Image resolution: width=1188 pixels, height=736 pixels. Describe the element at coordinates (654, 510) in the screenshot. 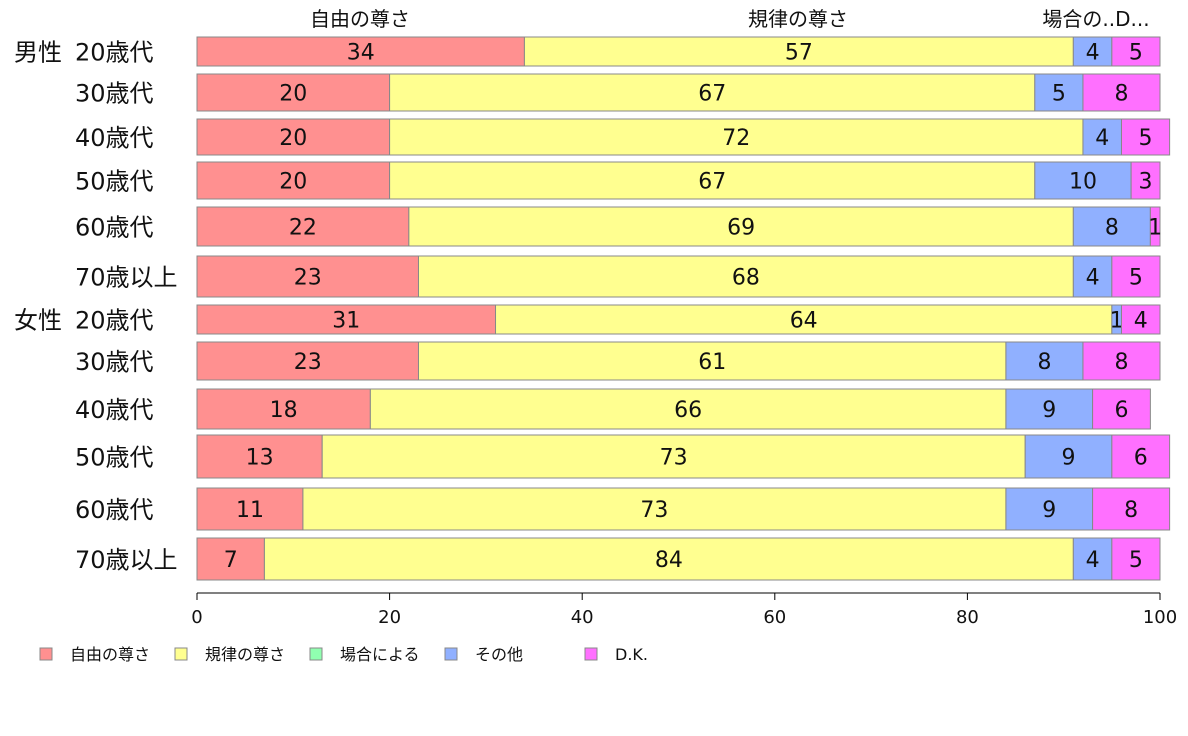

I see `bar-value-label-11-2: 73` at that location.